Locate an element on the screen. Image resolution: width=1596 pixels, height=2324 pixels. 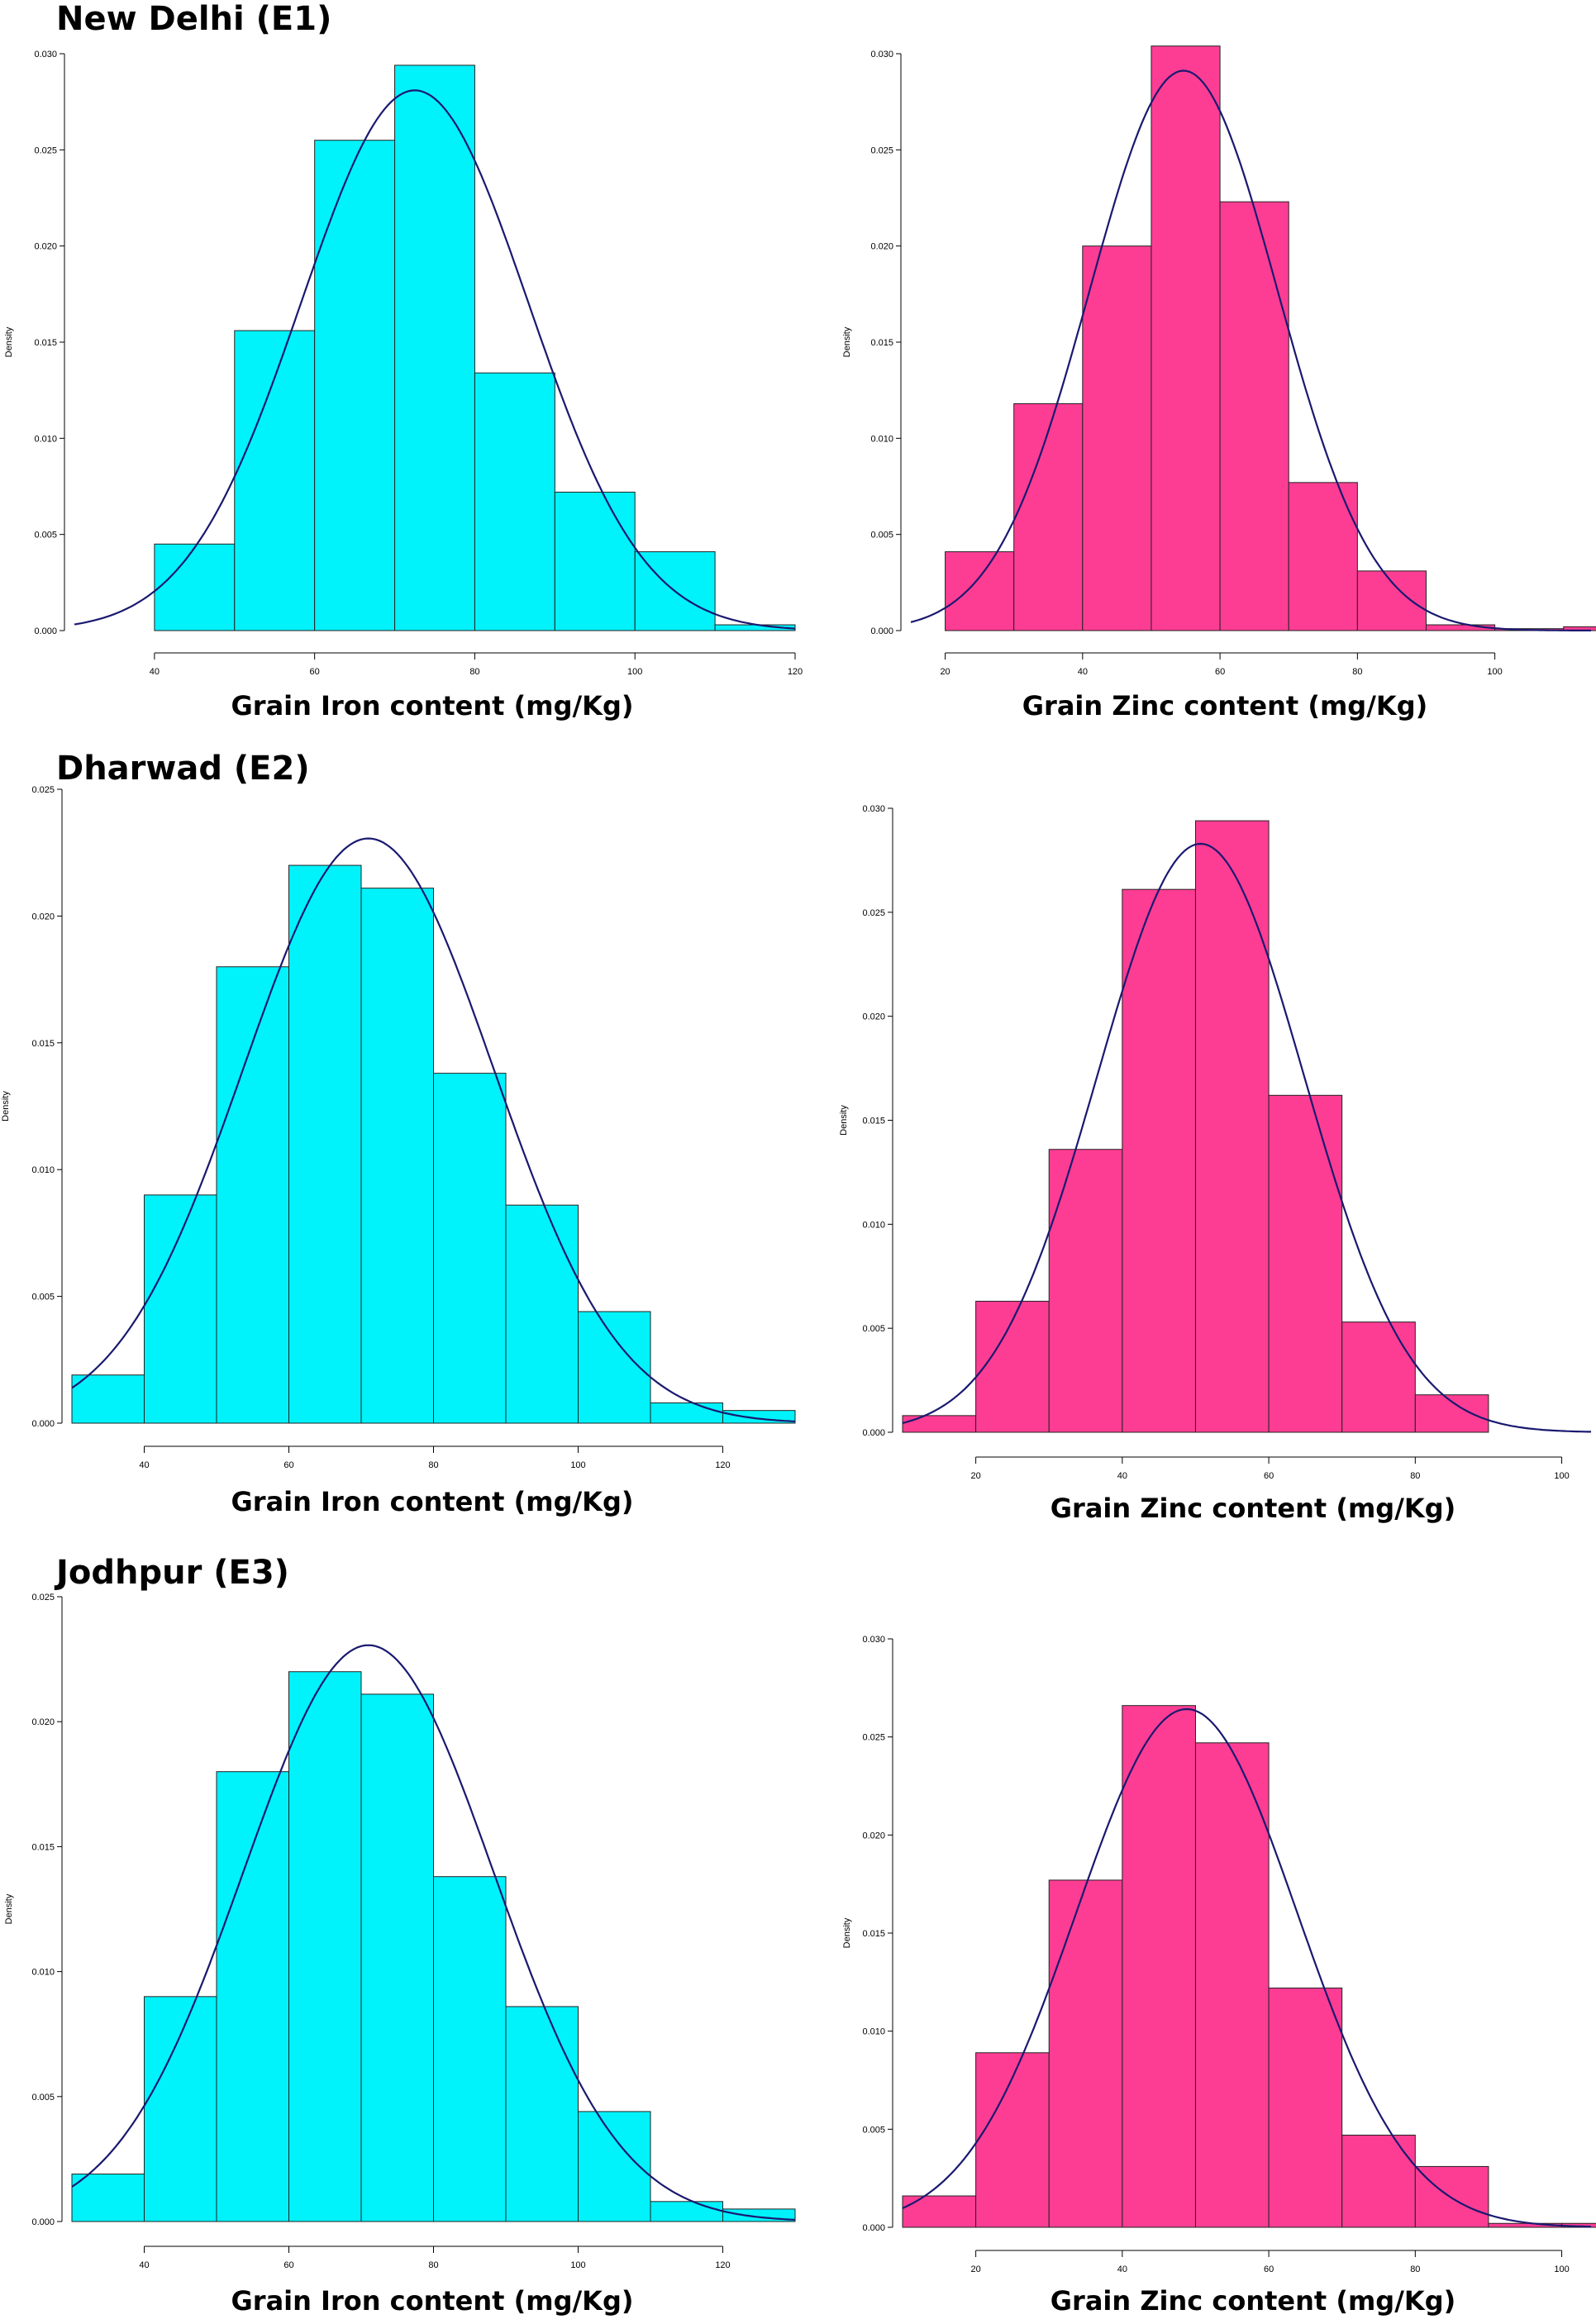
panel-title: Dharwad (E2) is located at coordinates (183, 769).